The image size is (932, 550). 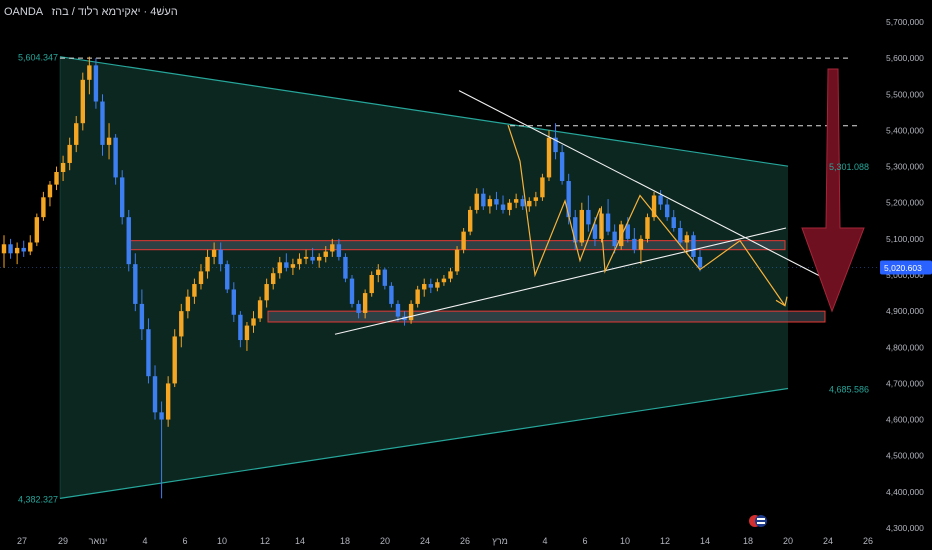 I want to click on support-zone, so click(x=546, y=316).